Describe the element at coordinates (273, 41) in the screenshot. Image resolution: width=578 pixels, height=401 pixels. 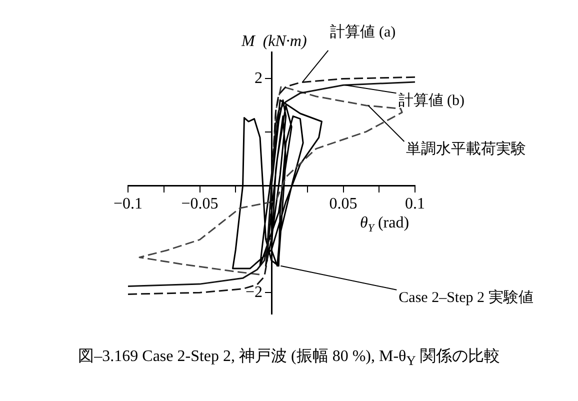
I see `y-axis-title: M (kN·m)` at that location.